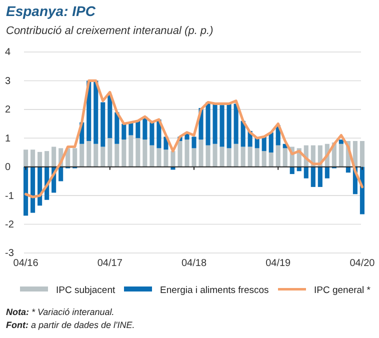 The height and width of the screenshot is (338, 379). I want to click on x-tick-label: 04/16, so click(26, 264).